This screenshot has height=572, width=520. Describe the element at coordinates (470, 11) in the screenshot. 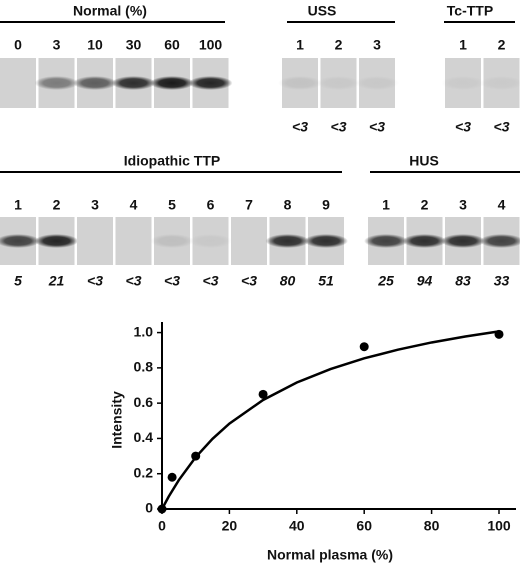

I see `group-title: Tc-TTP` at that location.